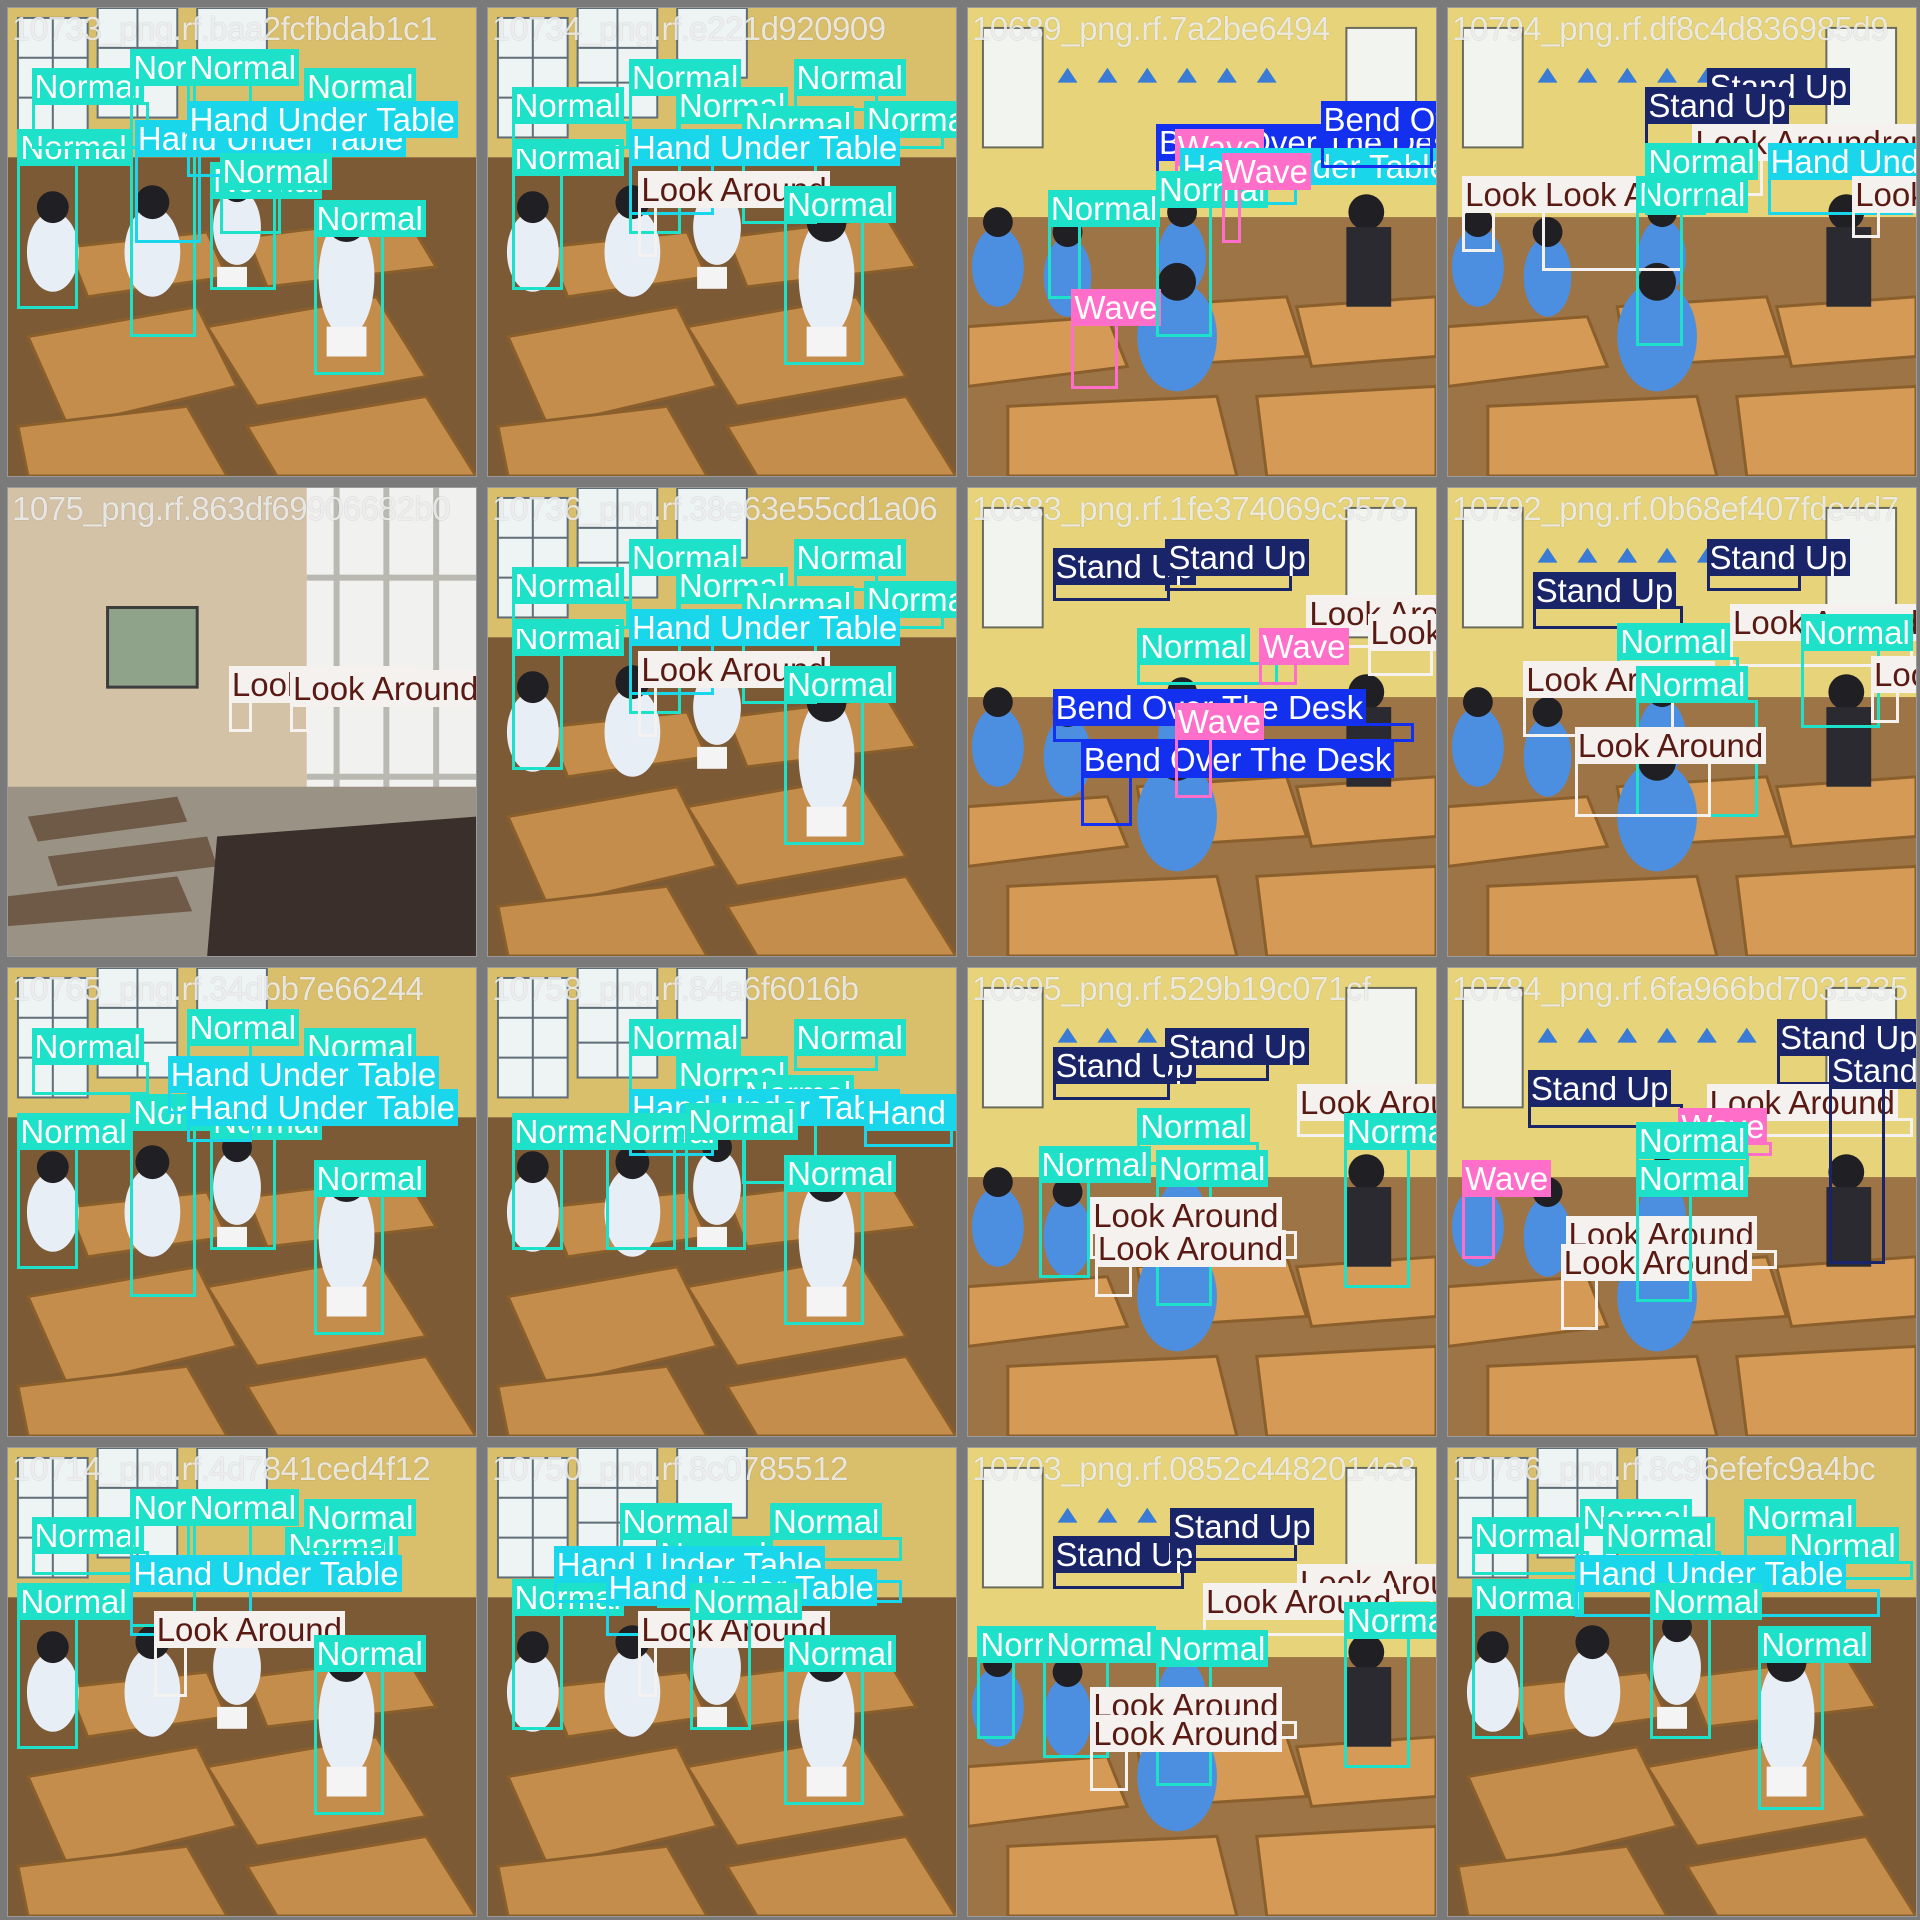  I want to click on tile-filename: 10689_png.rf.7a2be6494, so click(1151, 28).